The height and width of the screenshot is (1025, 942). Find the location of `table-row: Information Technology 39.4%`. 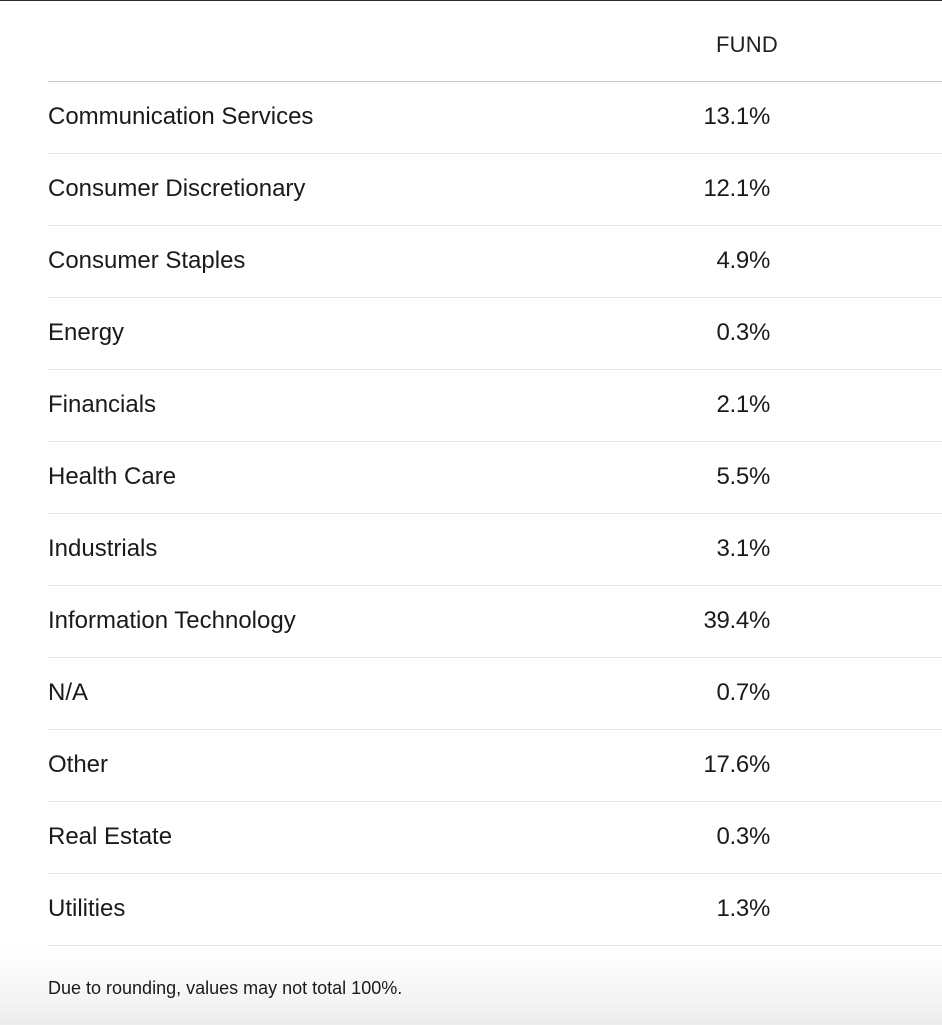

table-row: Information Technology 39.4% is located at coordinates (495, 622).